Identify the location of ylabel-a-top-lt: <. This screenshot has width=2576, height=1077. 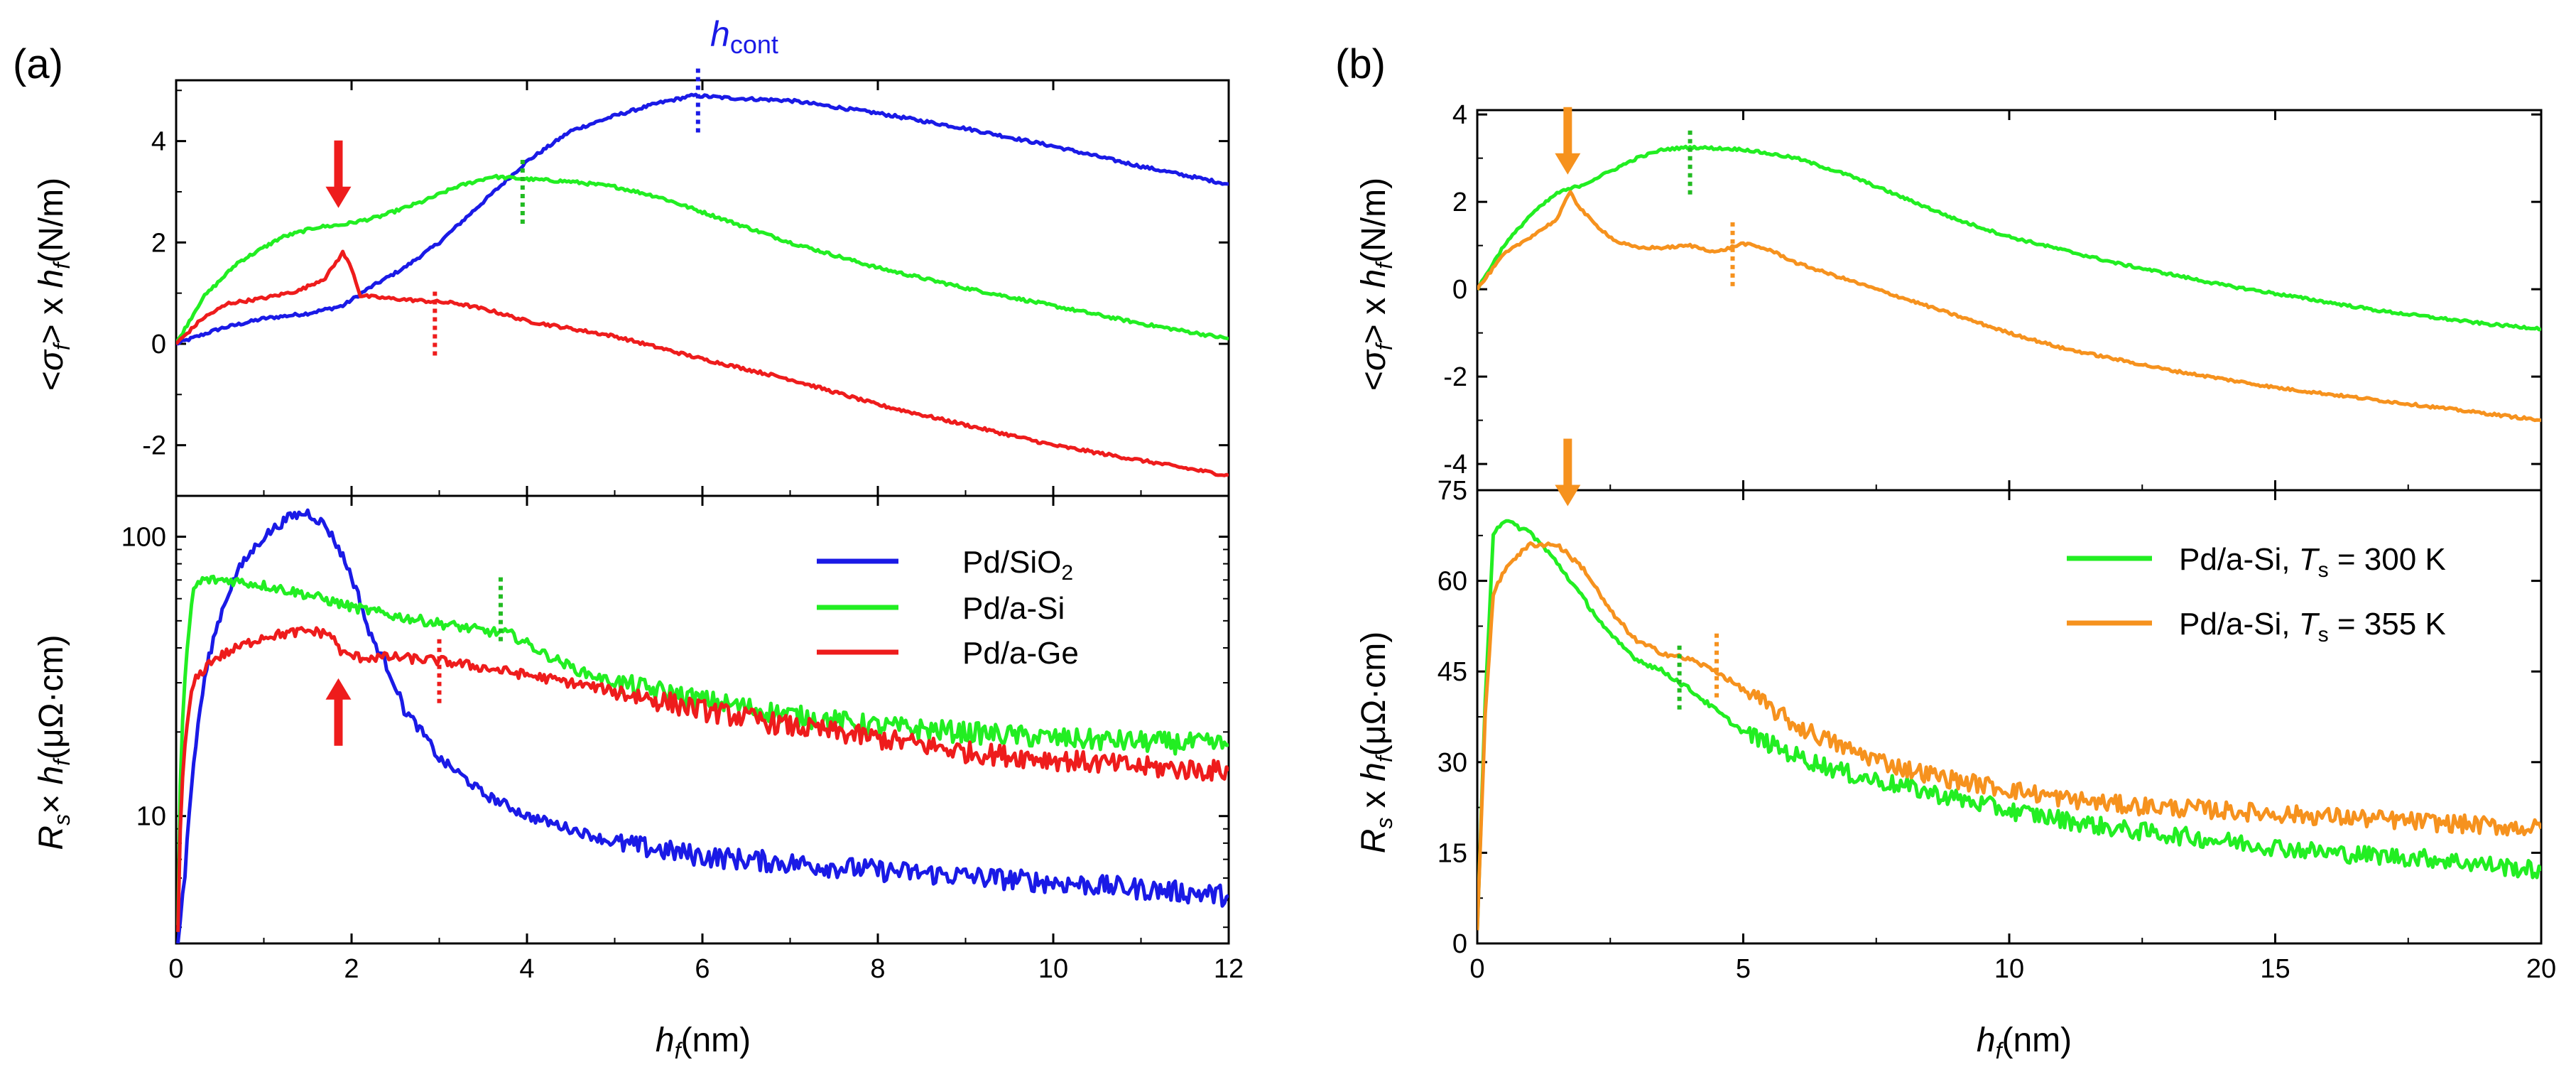
(51, 381).